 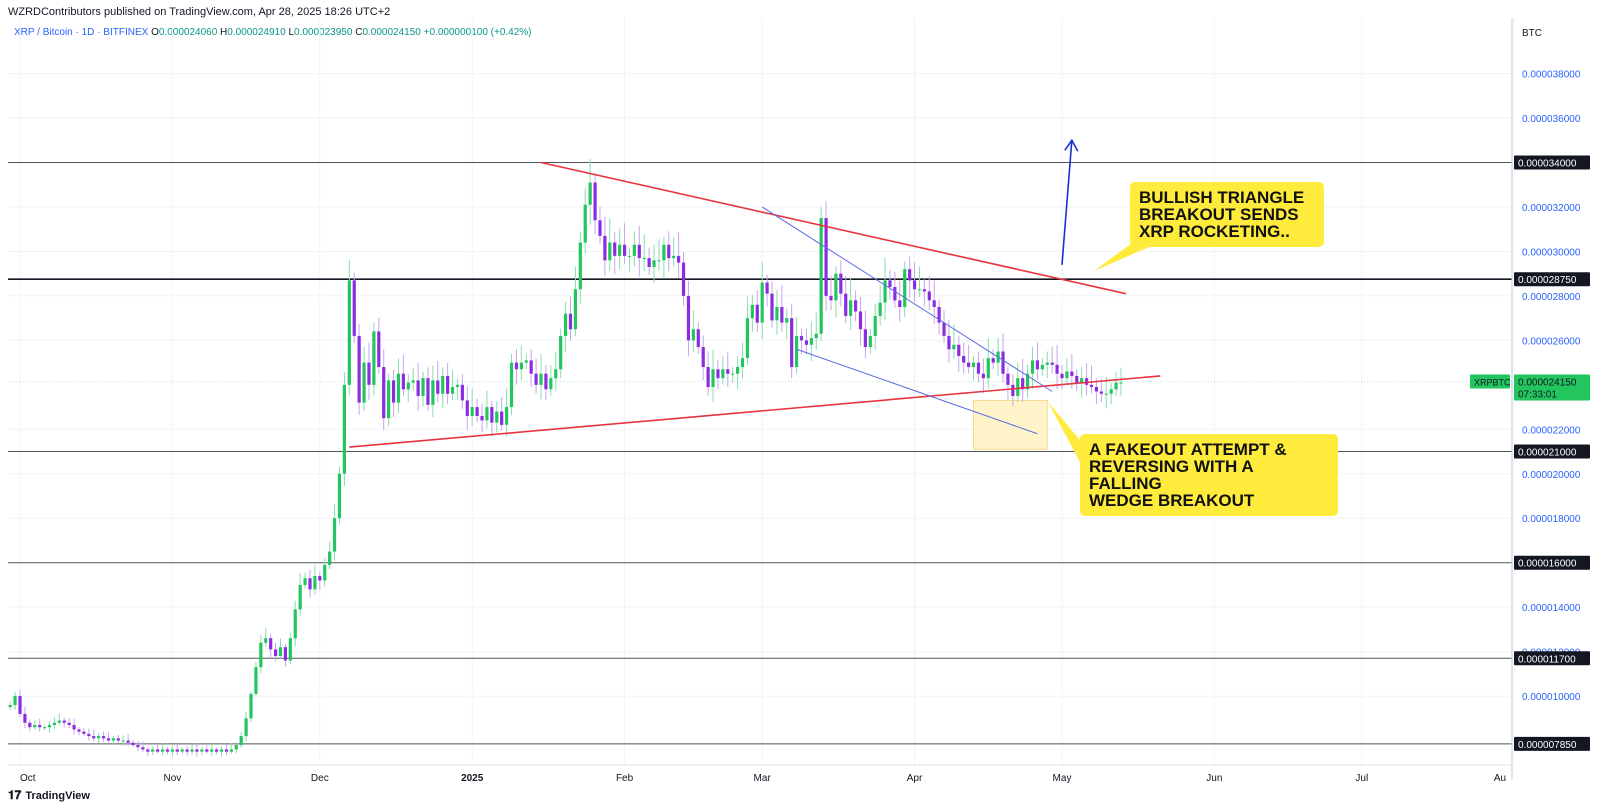 I want to click on symbol-label: XRP / Bitcoin · 1D · BITFINEX, so click(x=81, y=32).